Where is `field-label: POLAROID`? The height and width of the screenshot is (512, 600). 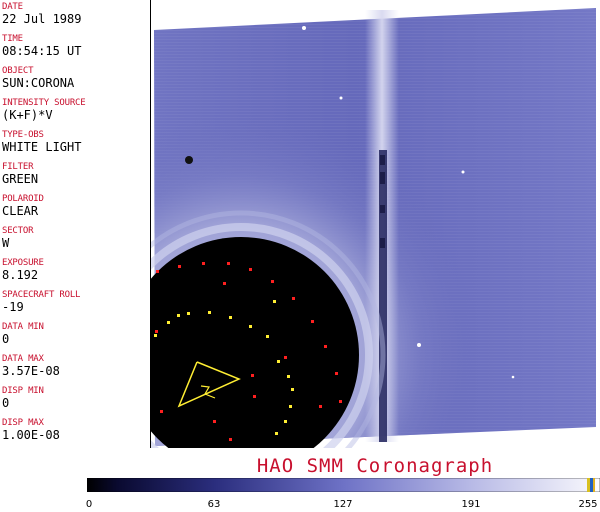
field-label: POLAROID is located at coordinates (23, 199).